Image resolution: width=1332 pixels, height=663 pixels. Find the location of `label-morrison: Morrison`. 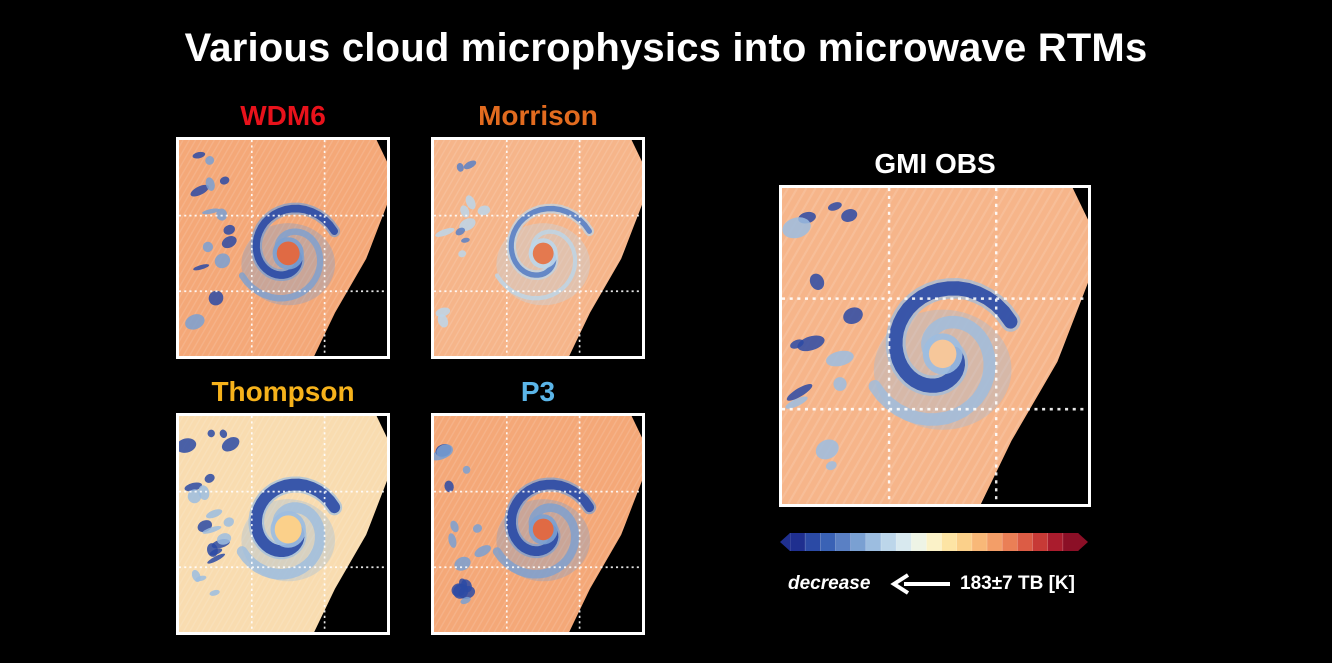

label-morrison: Morrison is located at coordinates (538, 115).